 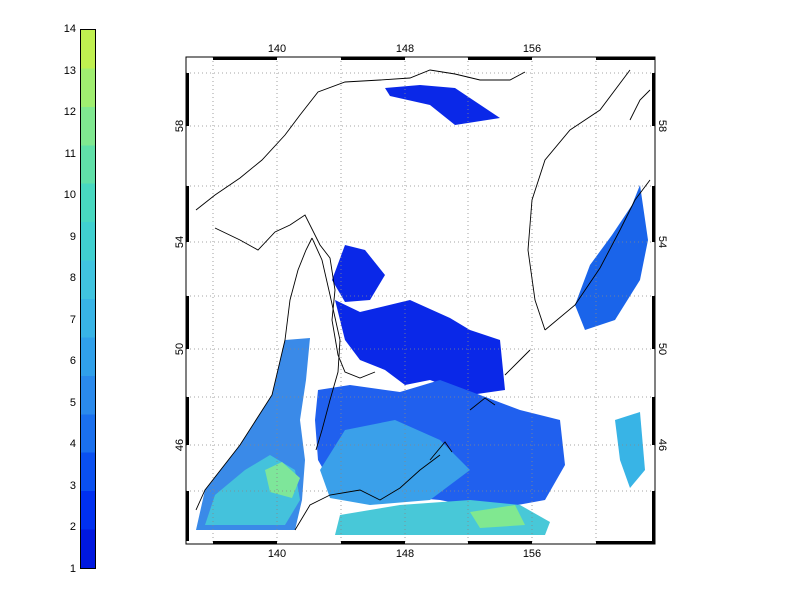 I want to click on coast-sakhalin-west, so click(x=298, y=289).